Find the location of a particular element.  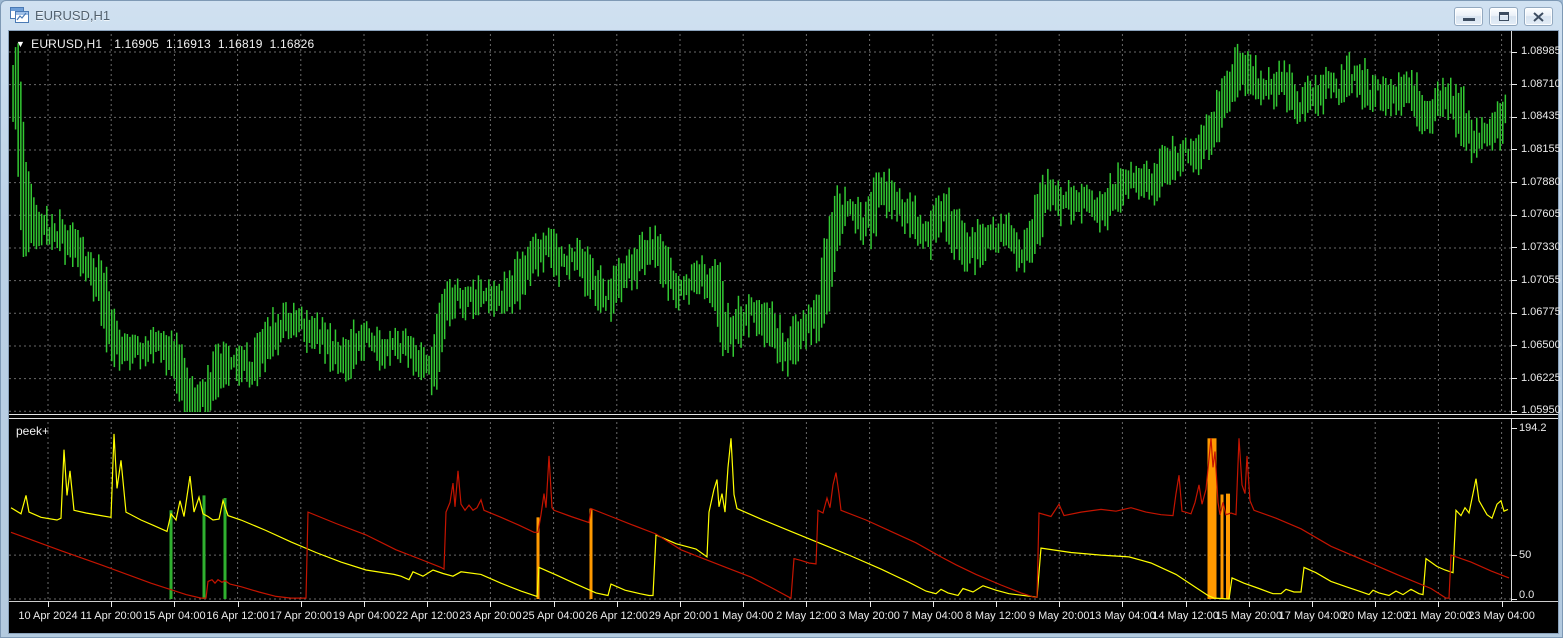

chart-symbol: EURUSD,H1 is located at coordinates (67, 44).